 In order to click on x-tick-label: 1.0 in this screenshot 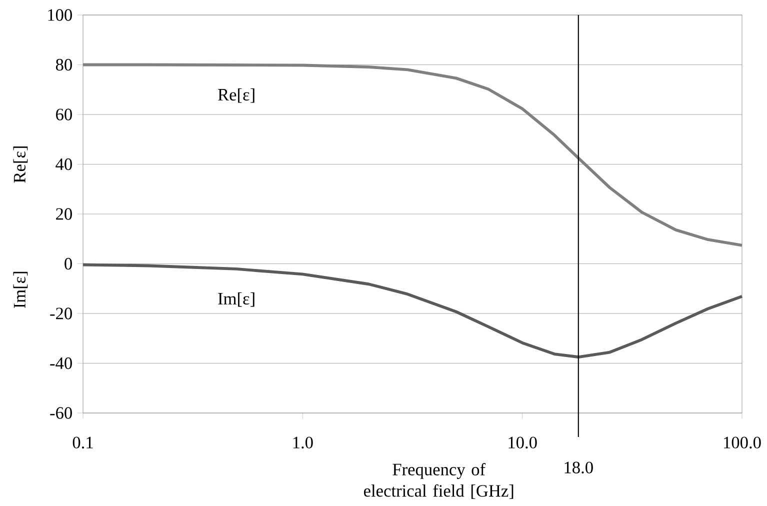, I will do `click(303, 442)`.